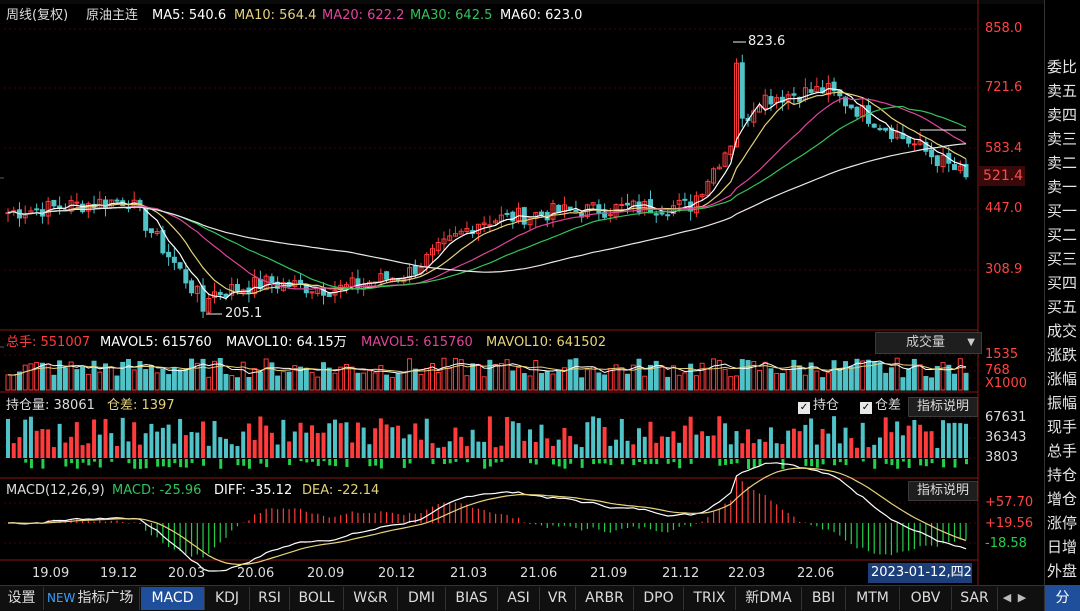 The width and height of the screenshot is (1080, 611). Describe the element at coordinates (824, 598) in the screenshot. I see `tab-bbi: BBI` at that location.